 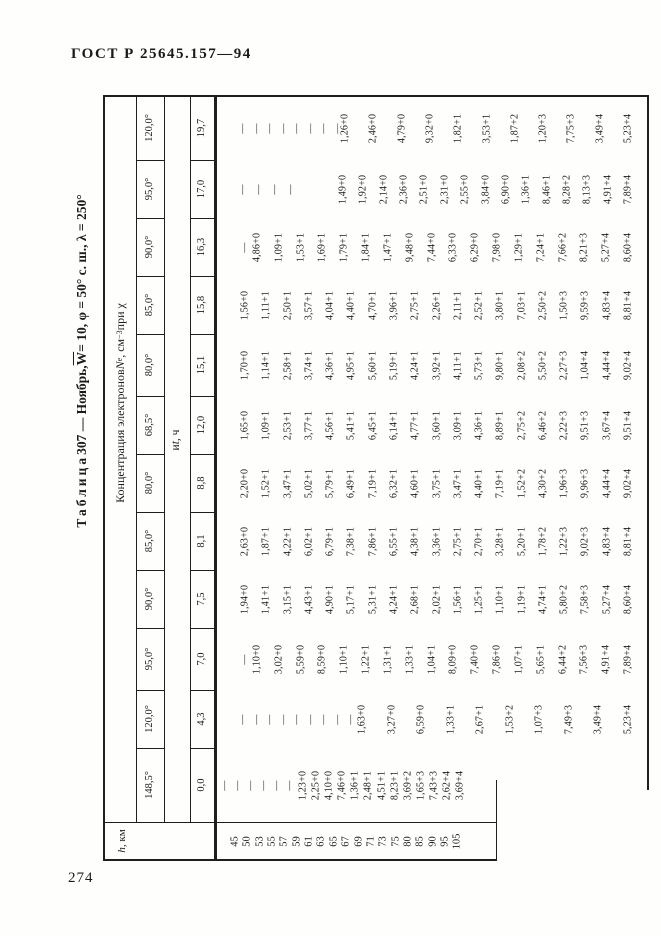 I want to click on data-cell: 1,52+2, so click(x=521, y=483).